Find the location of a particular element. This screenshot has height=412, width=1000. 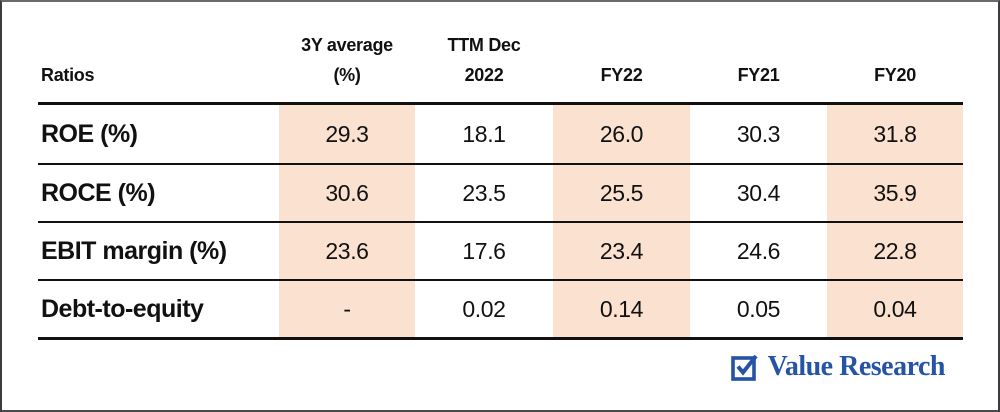

column-header-3y-average: 3Y average (%) is located at coordinates (347, 66).